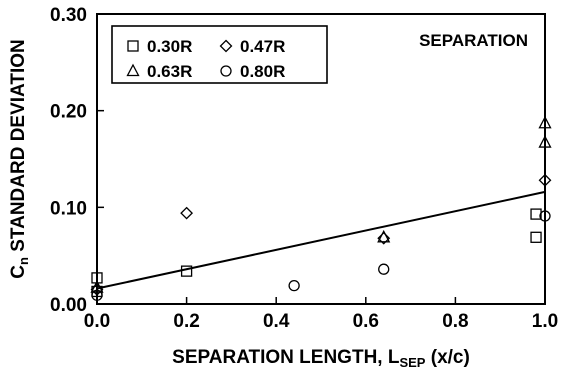 The width and height of the screenshot is (562, 375). What do you see at coordinates (169, 46) in the screenshot?
I see `legend-label: 0.30R` at bounding box center [169, 46].